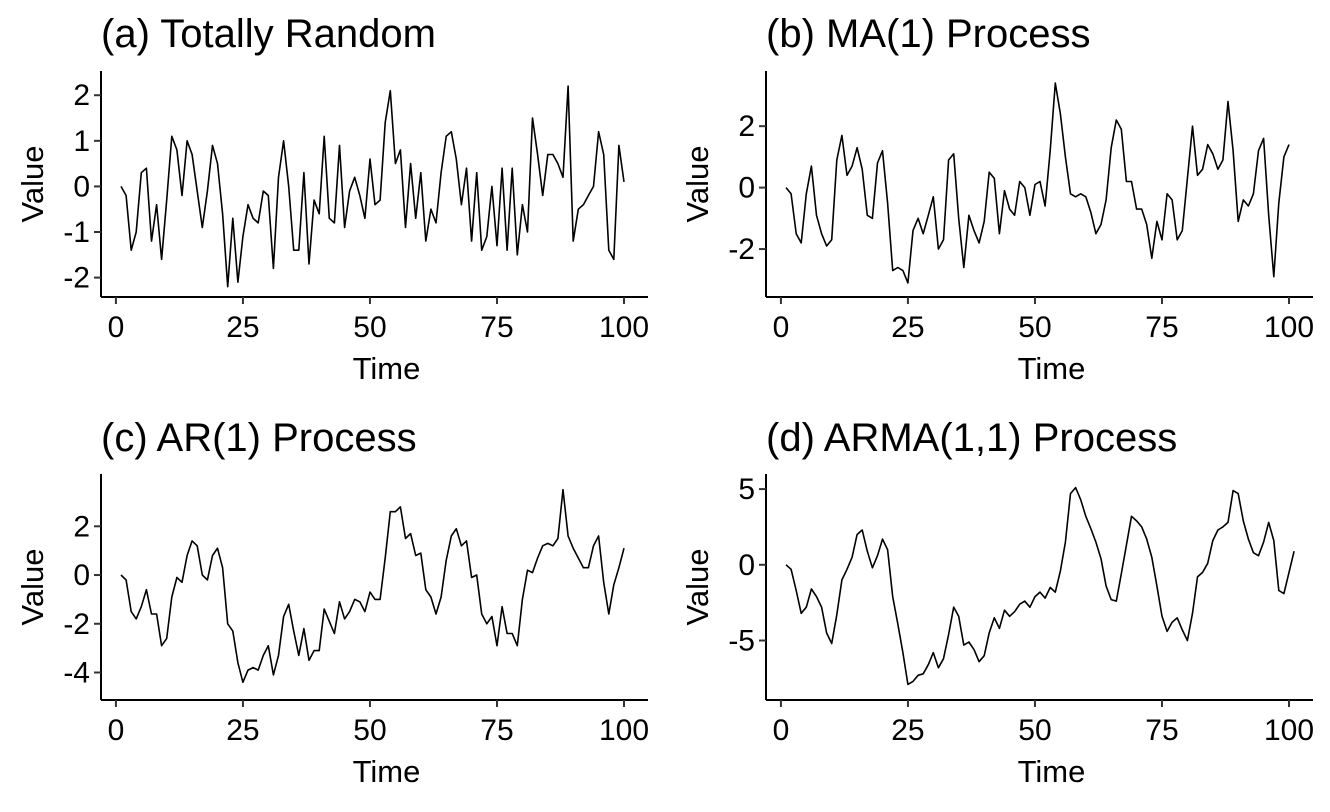 Image resolution: width=1330 pixels, height=812 pixels. Describe the element at coordinates (81, 141) in the screenshot. I see `y-tick-label: 1` at that location.